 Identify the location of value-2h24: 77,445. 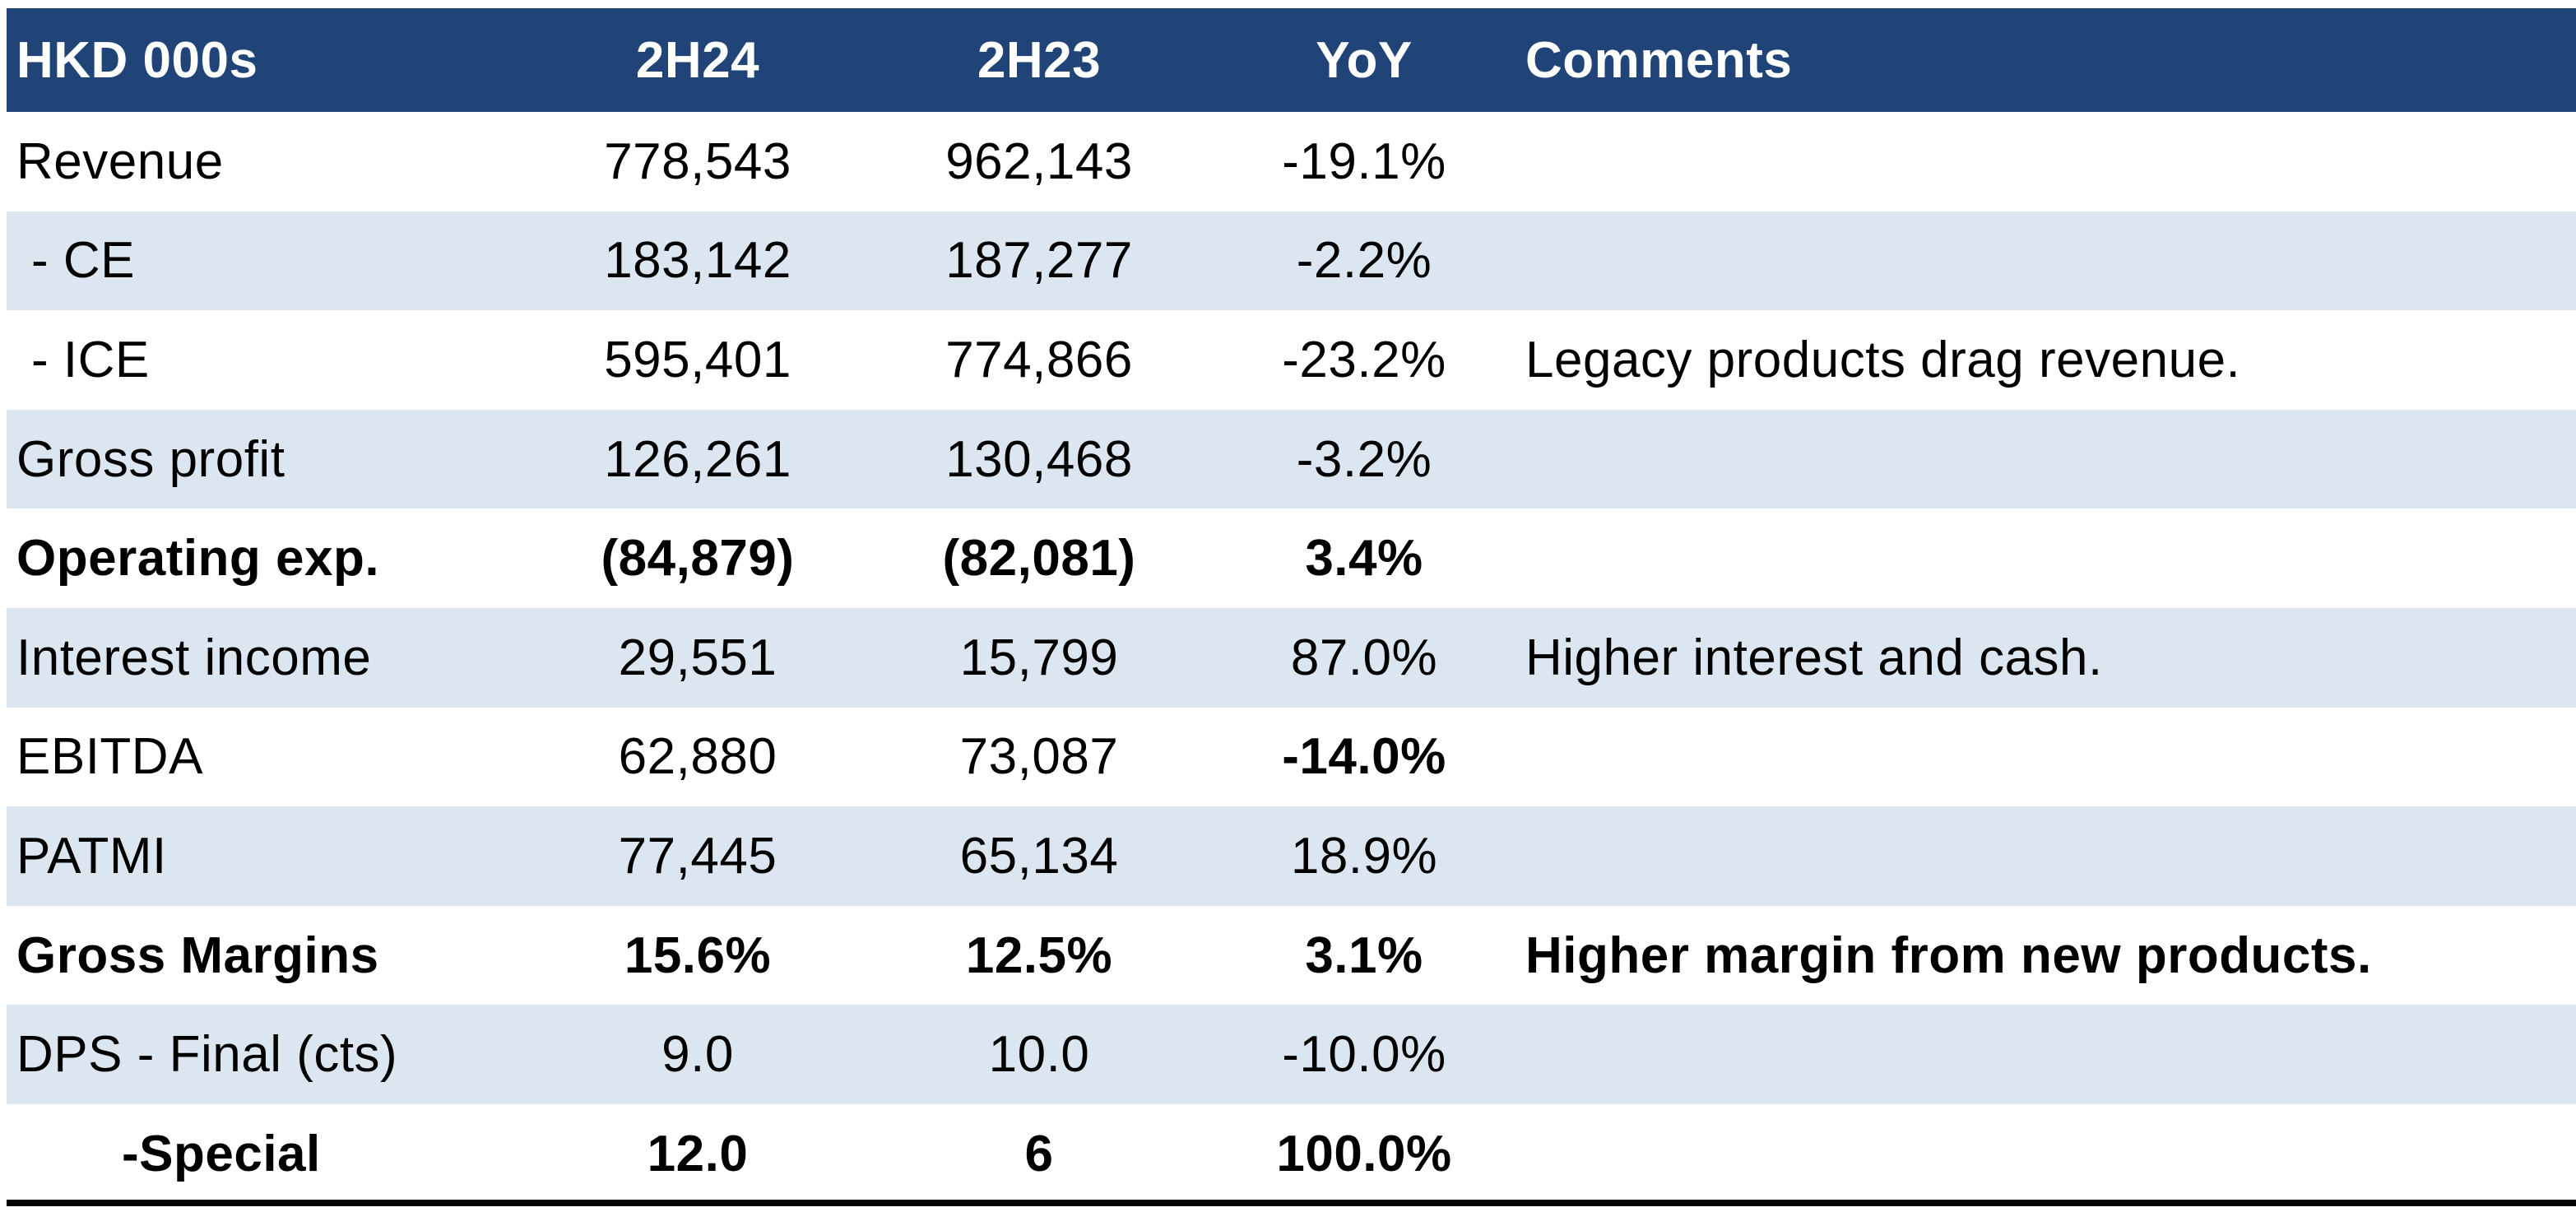
(697, 856).